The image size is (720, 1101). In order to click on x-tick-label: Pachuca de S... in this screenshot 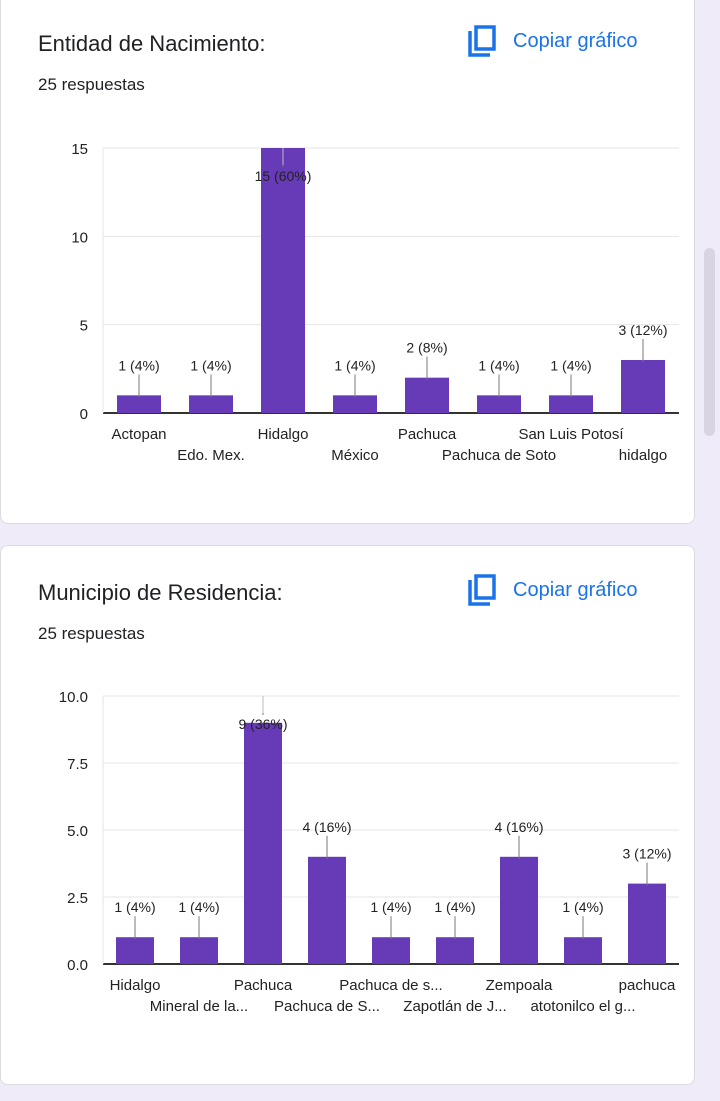, I will do `click(327, 1006)`.